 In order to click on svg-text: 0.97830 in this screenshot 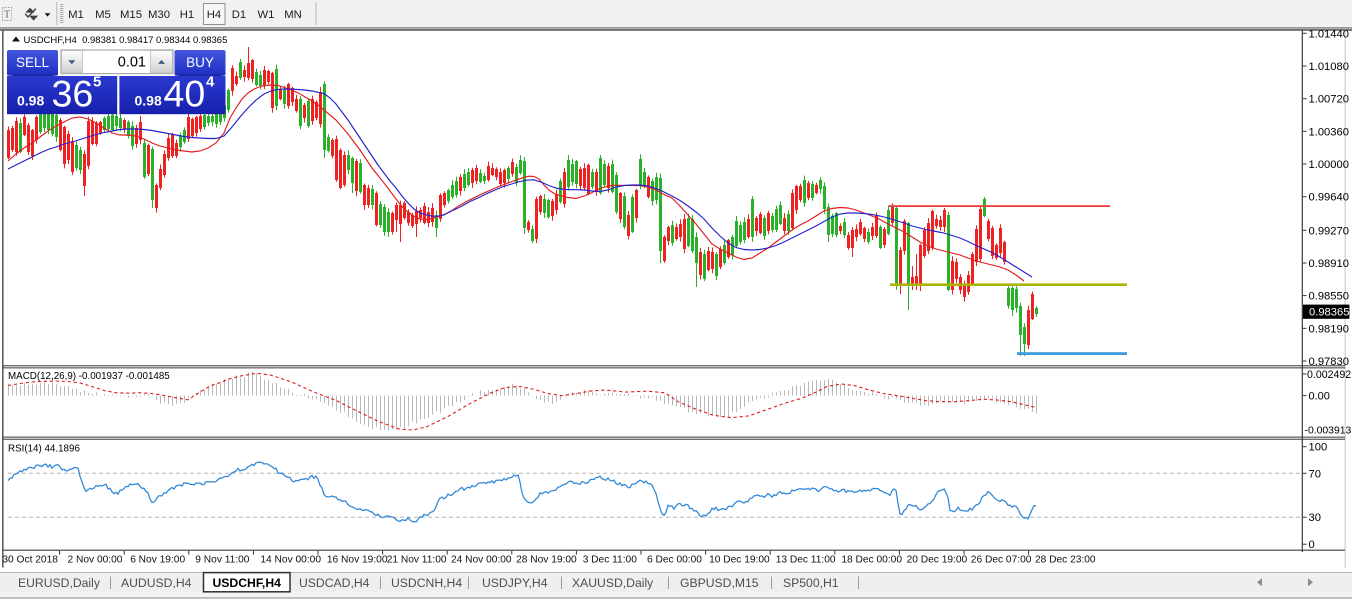, I will do `click(1329, 362)`.